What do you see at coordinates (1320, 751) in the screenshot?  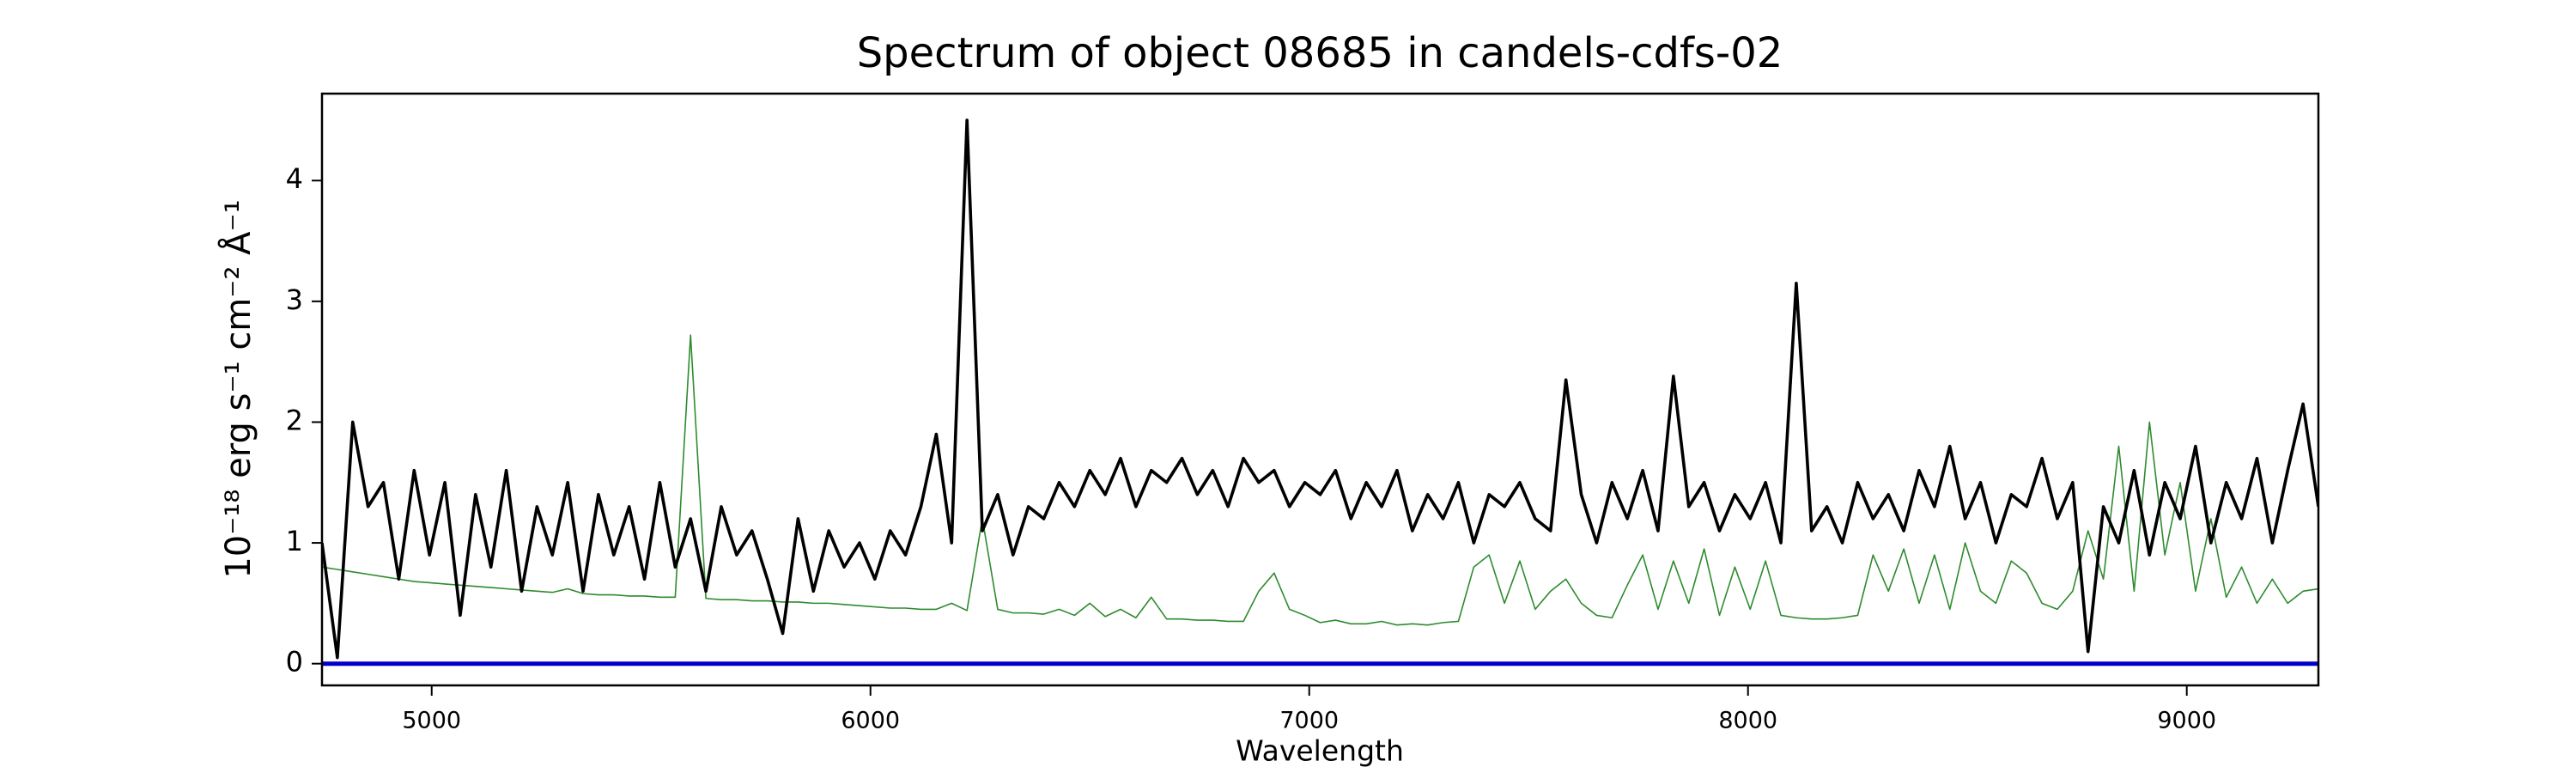 I see `x-axis-label: Wavelength` at bounding box center [1320, 751].